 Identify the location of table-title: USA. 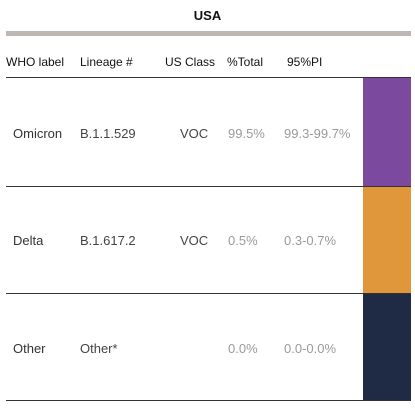
(207, 15).